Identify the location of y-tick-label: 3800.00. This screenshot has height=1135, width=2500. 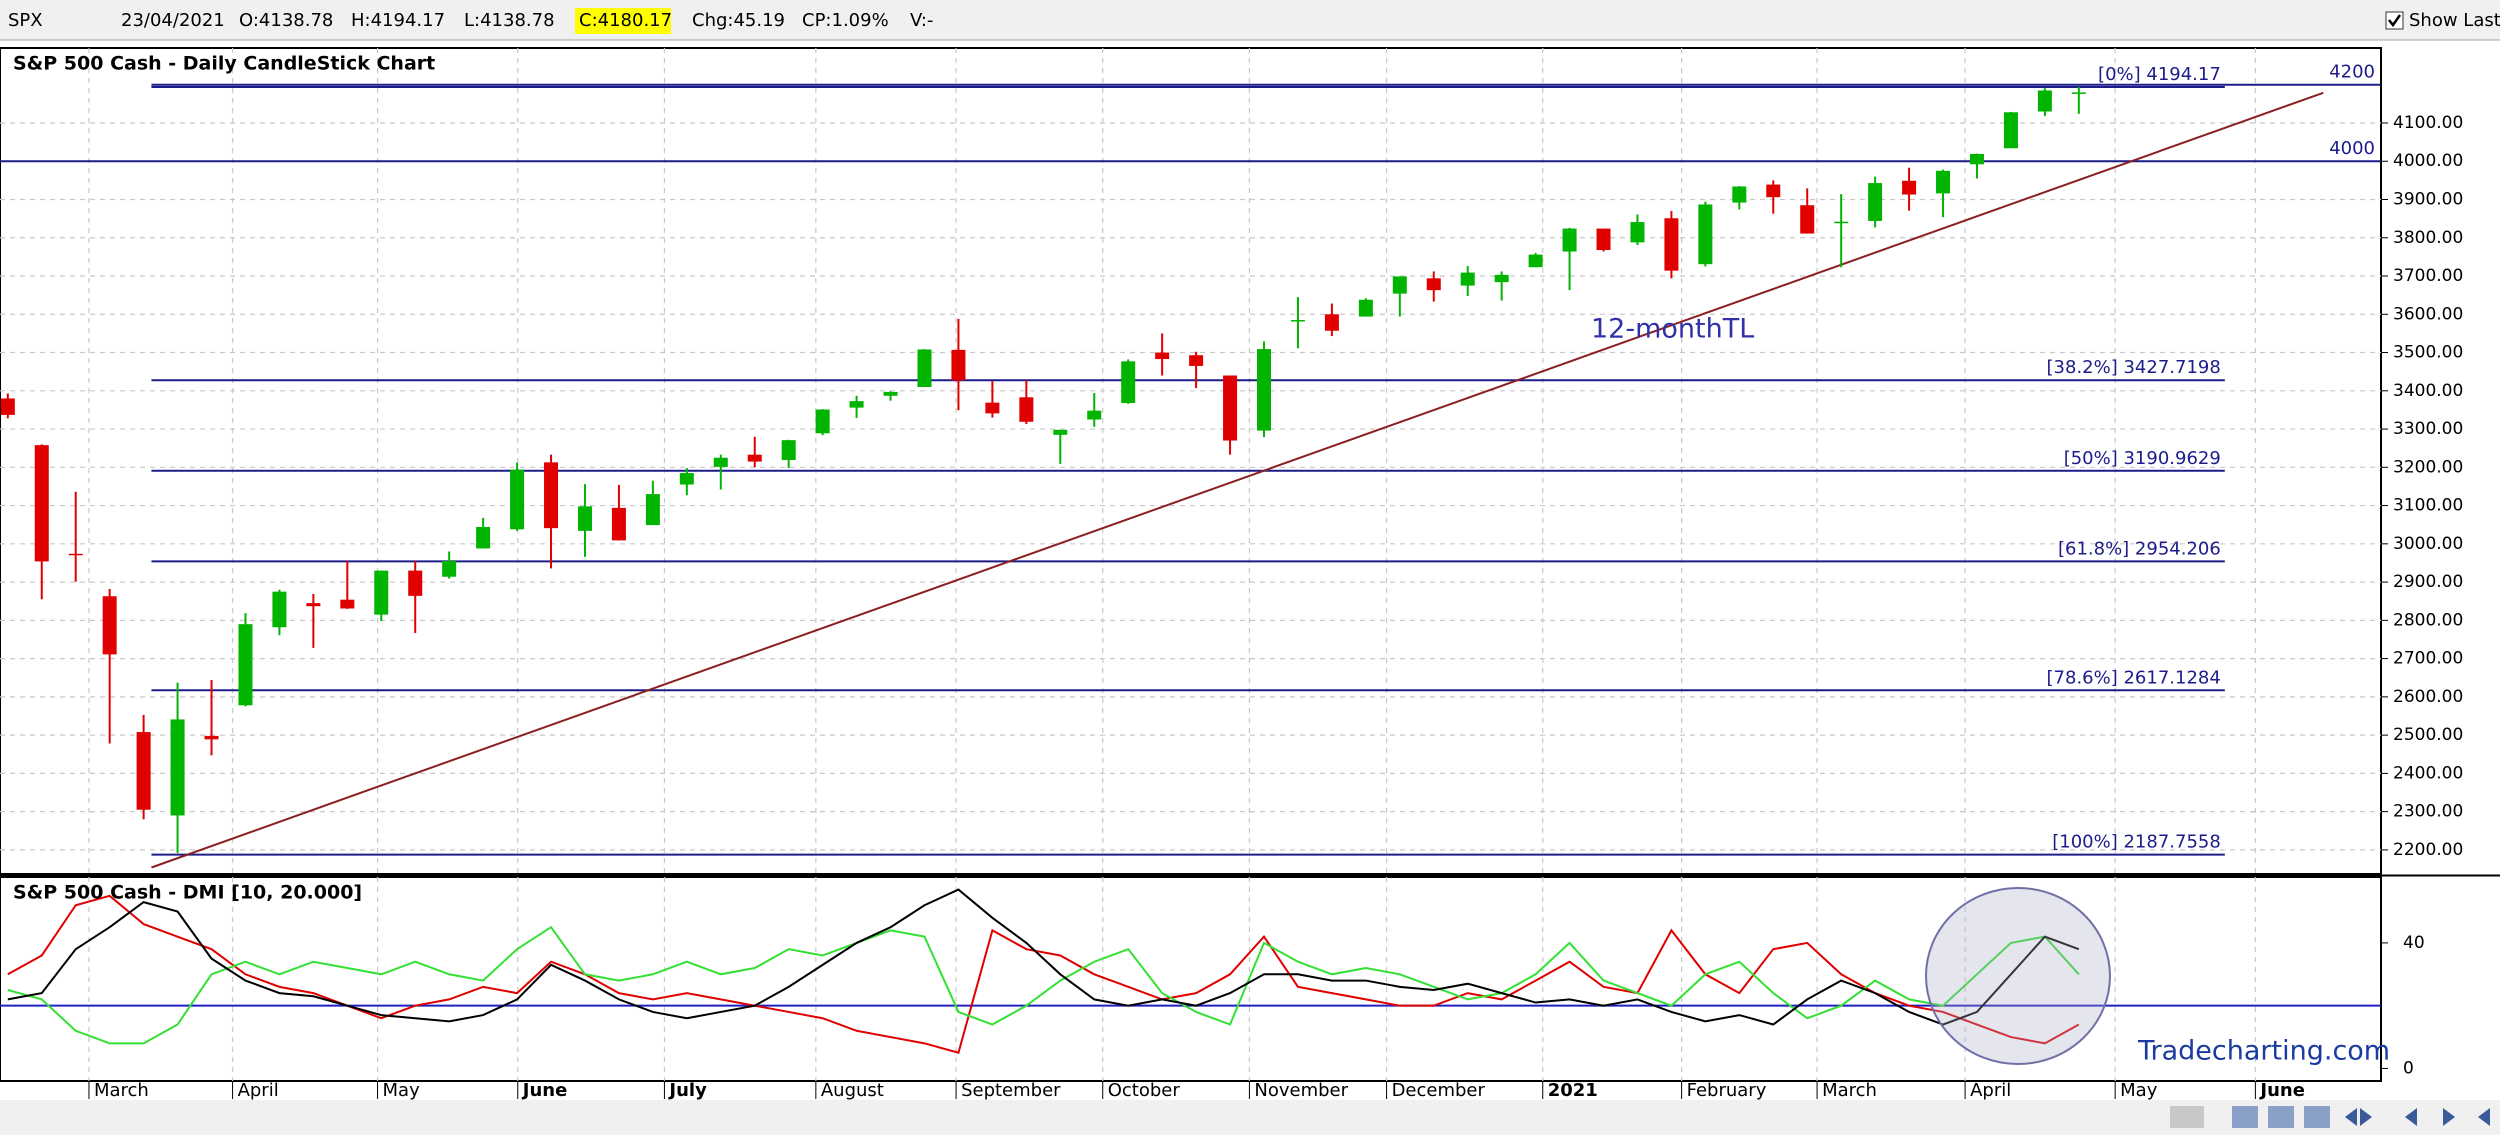
(2428, 238).